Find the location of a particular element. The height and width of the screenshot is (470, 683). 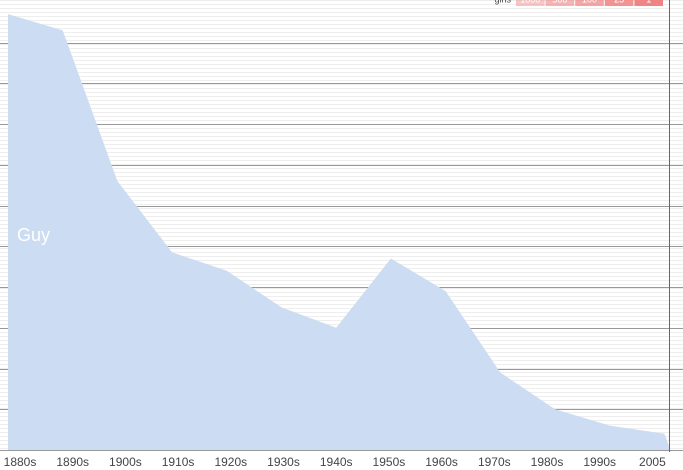

legend-label: girls is located at coordinates (502, 2).